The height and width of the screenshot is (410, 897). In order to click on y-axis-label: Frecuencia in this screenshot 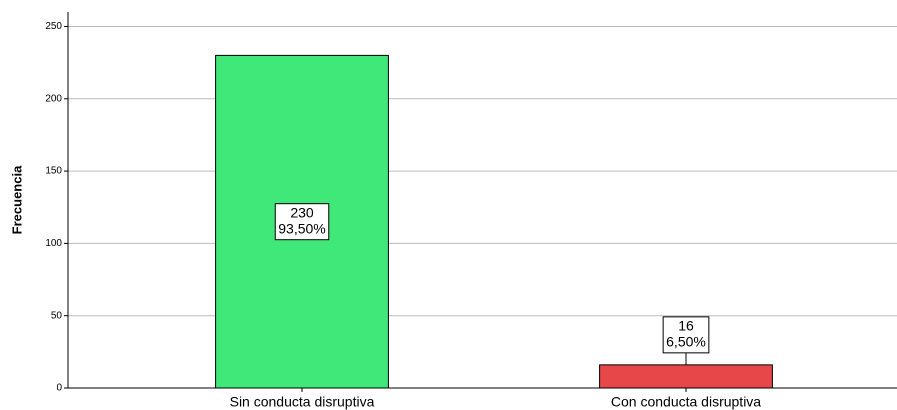, I will do `click(16, 199)`.